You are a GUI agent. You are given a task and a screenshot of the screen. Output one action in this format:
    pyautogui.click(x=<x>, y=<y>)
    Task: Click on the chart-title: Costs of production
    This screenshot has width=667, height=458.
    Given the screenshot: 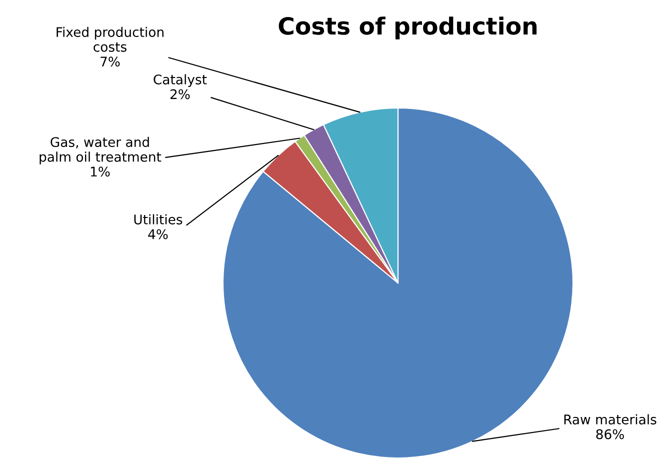 What is the action you would take?
    pyautogui.click(x=407, y=28)
    